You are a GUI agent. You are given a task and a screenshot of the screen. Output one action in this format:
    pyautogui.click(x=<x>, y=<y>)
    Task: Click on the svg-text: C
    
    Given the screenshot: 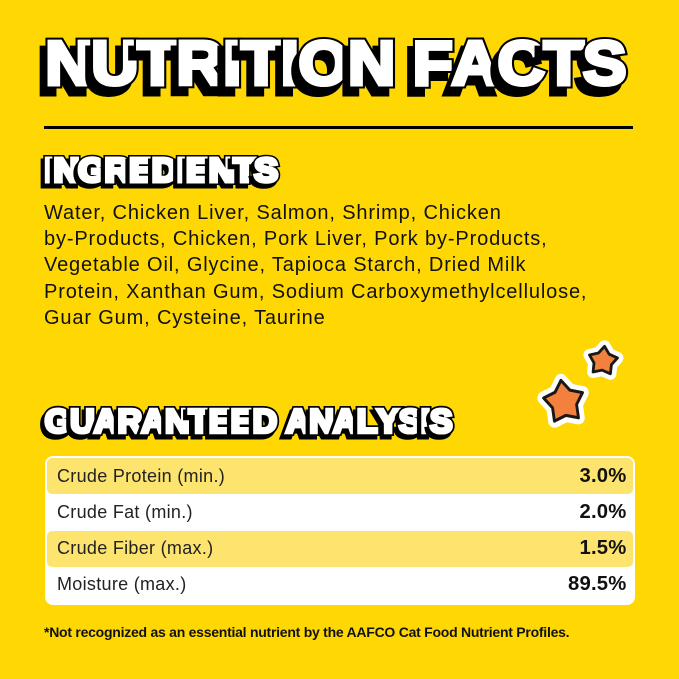 What is the action you would take?
    pyautogui.click(x=515, y=71)
    